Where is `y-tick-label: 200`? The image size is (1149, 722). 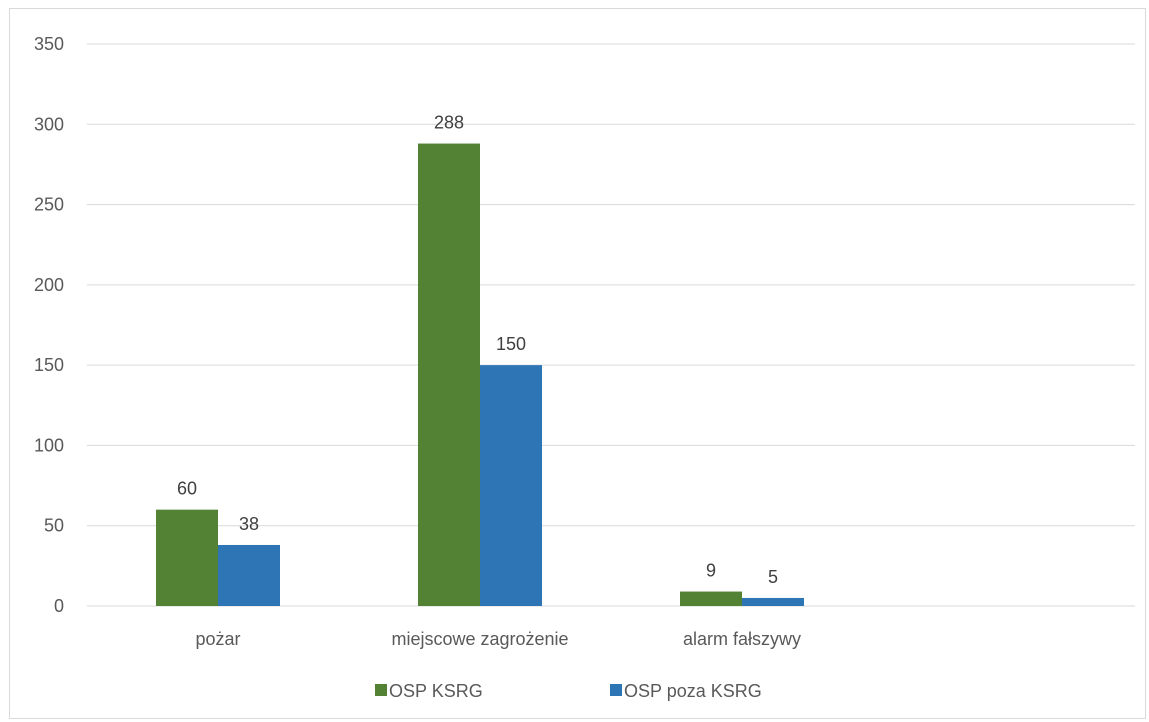 y-tick-label: 200 is located at coordinates (49, 285).